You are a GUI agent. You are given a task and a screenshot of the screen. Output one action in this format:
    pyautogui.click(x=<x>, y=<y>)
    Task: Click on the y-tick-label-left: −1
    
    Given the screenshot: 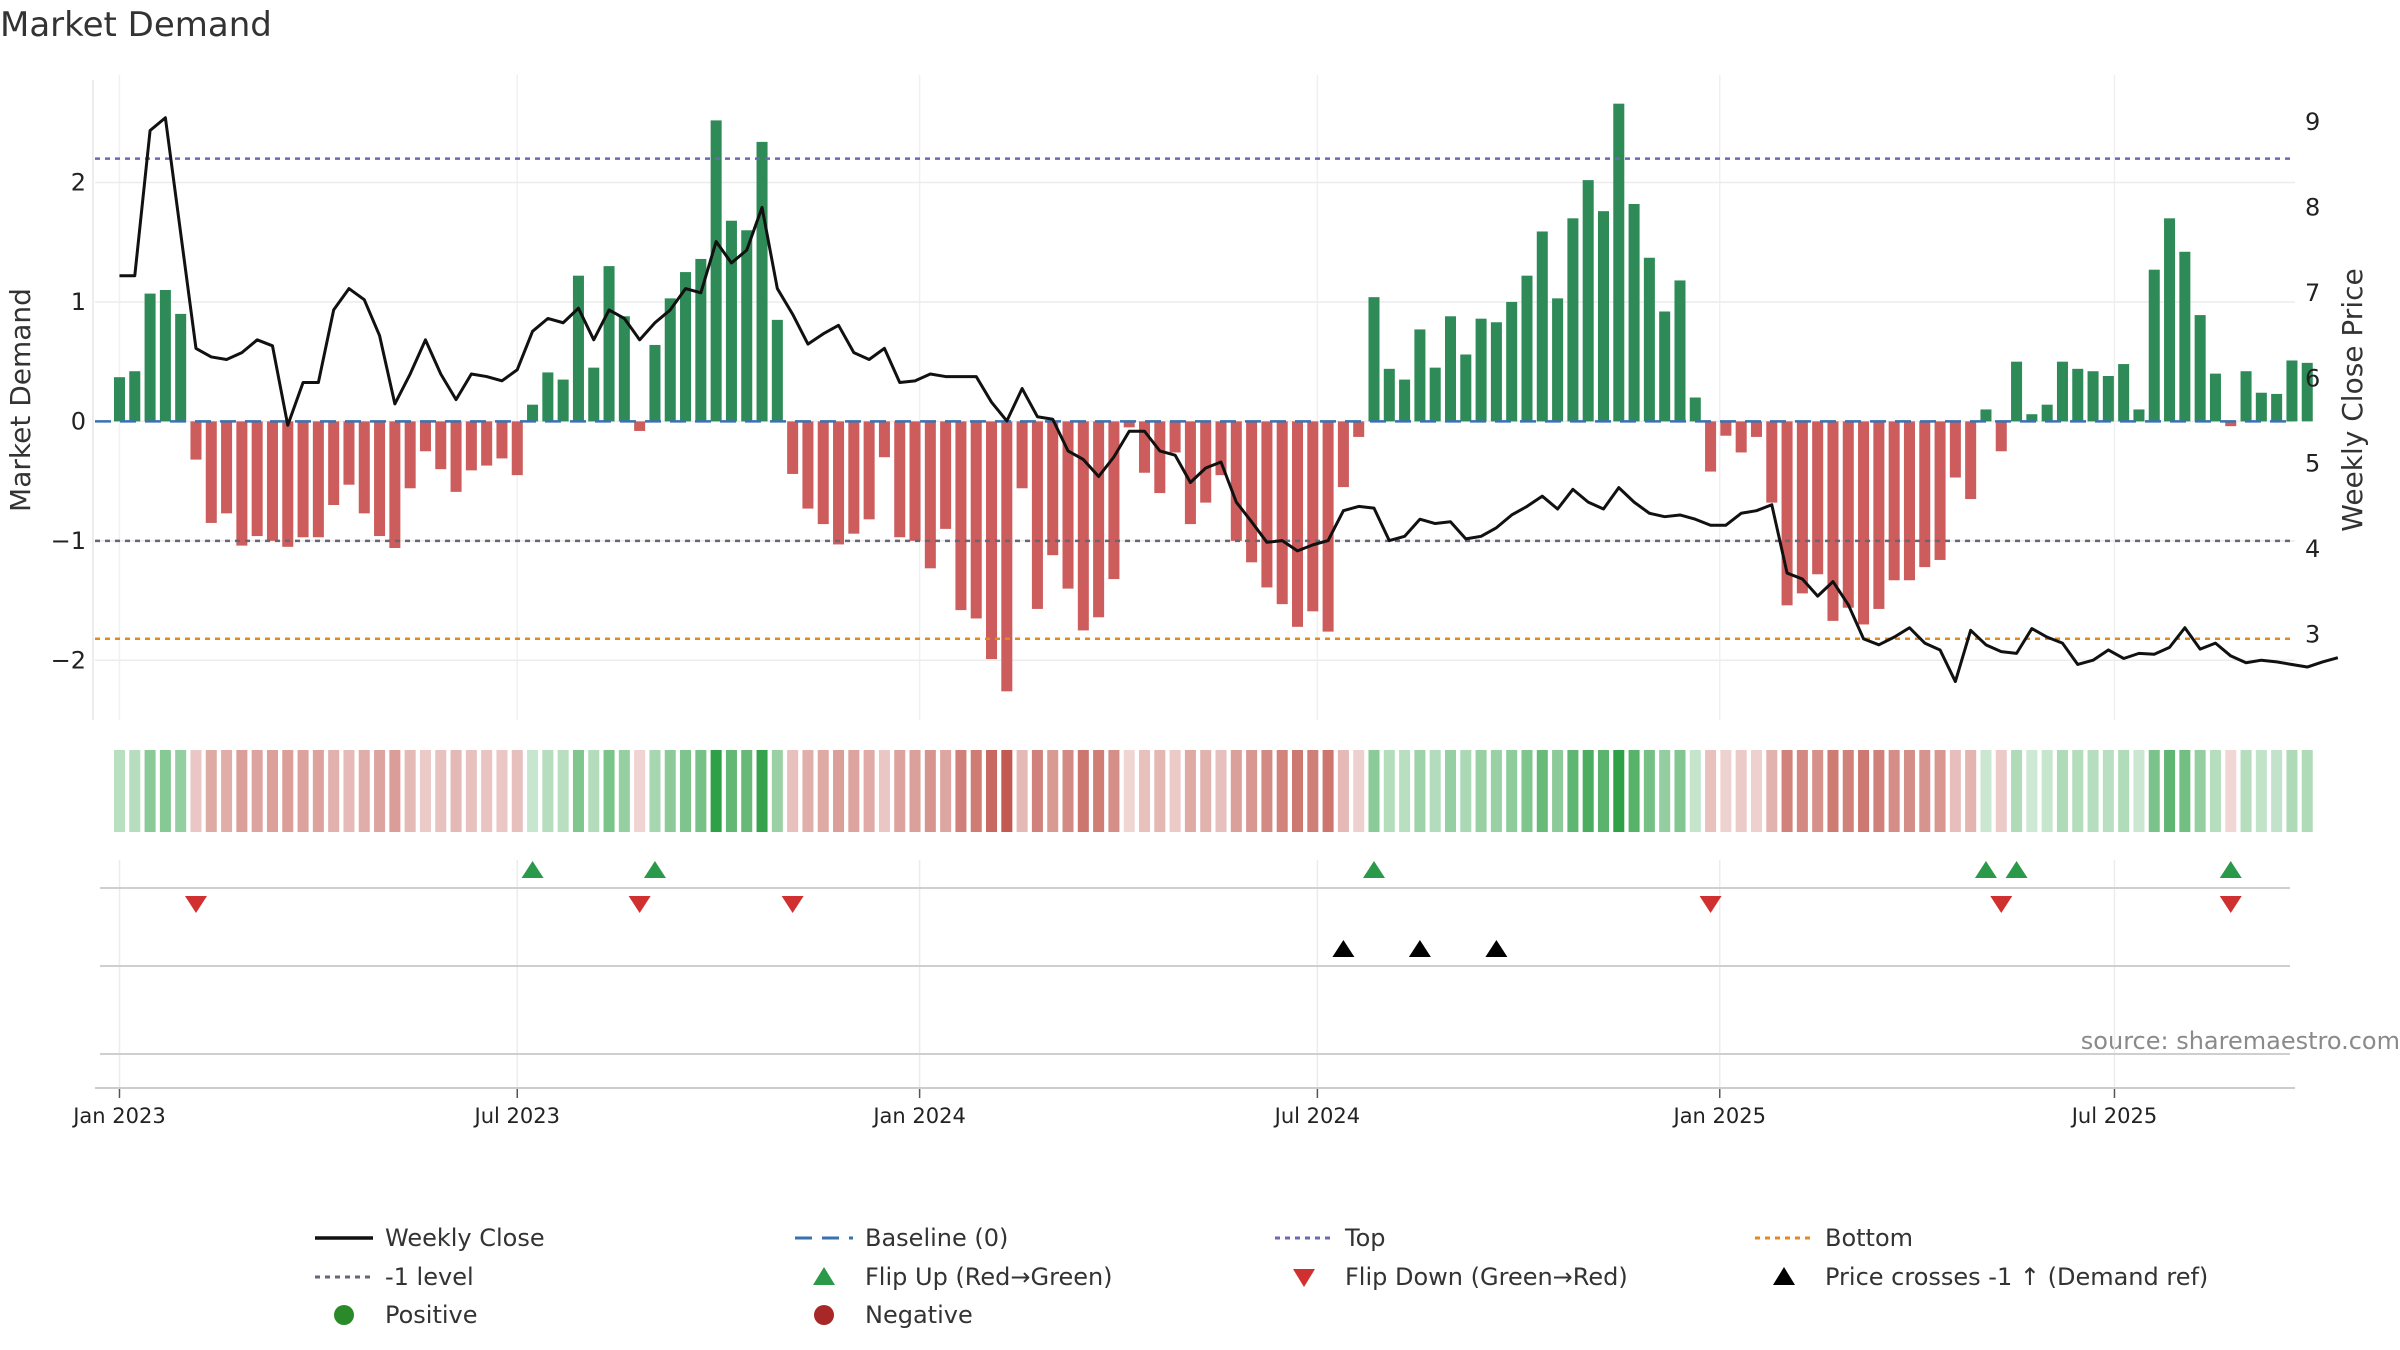 What is the action you would take?
    pyautogui.click(x=68, y=541)
    